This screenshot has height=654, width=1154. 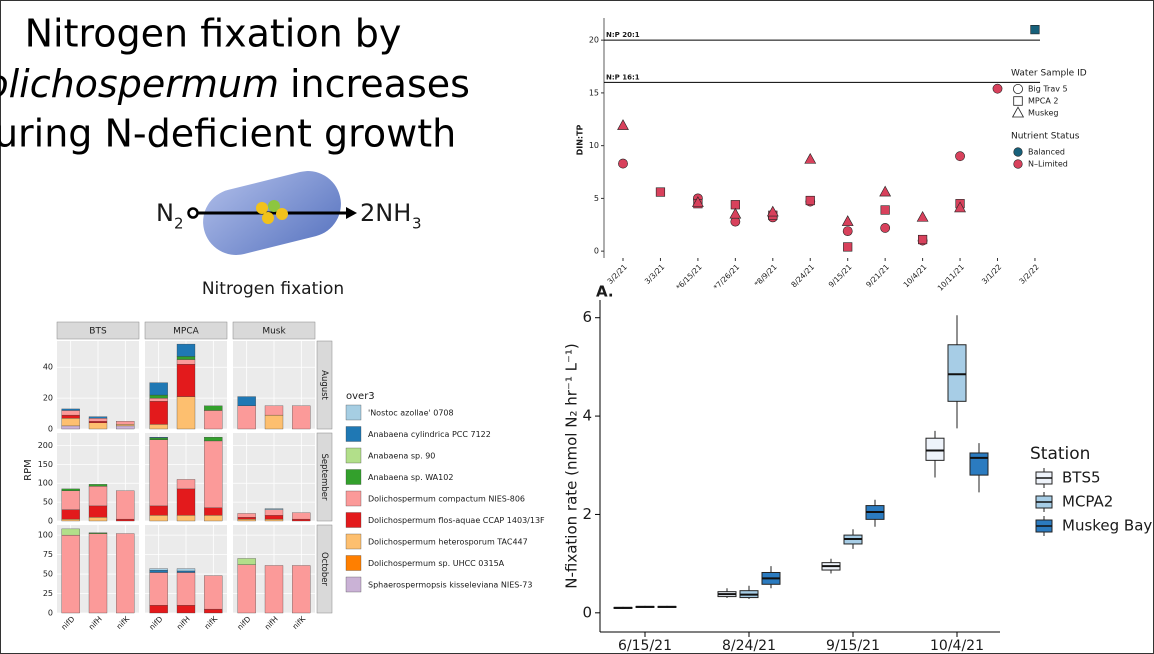 What do you see at coordinates (1048, 89) in the screenshot?
I see `legend-label: Big Trav 5` at bounding box center [1048, 89].